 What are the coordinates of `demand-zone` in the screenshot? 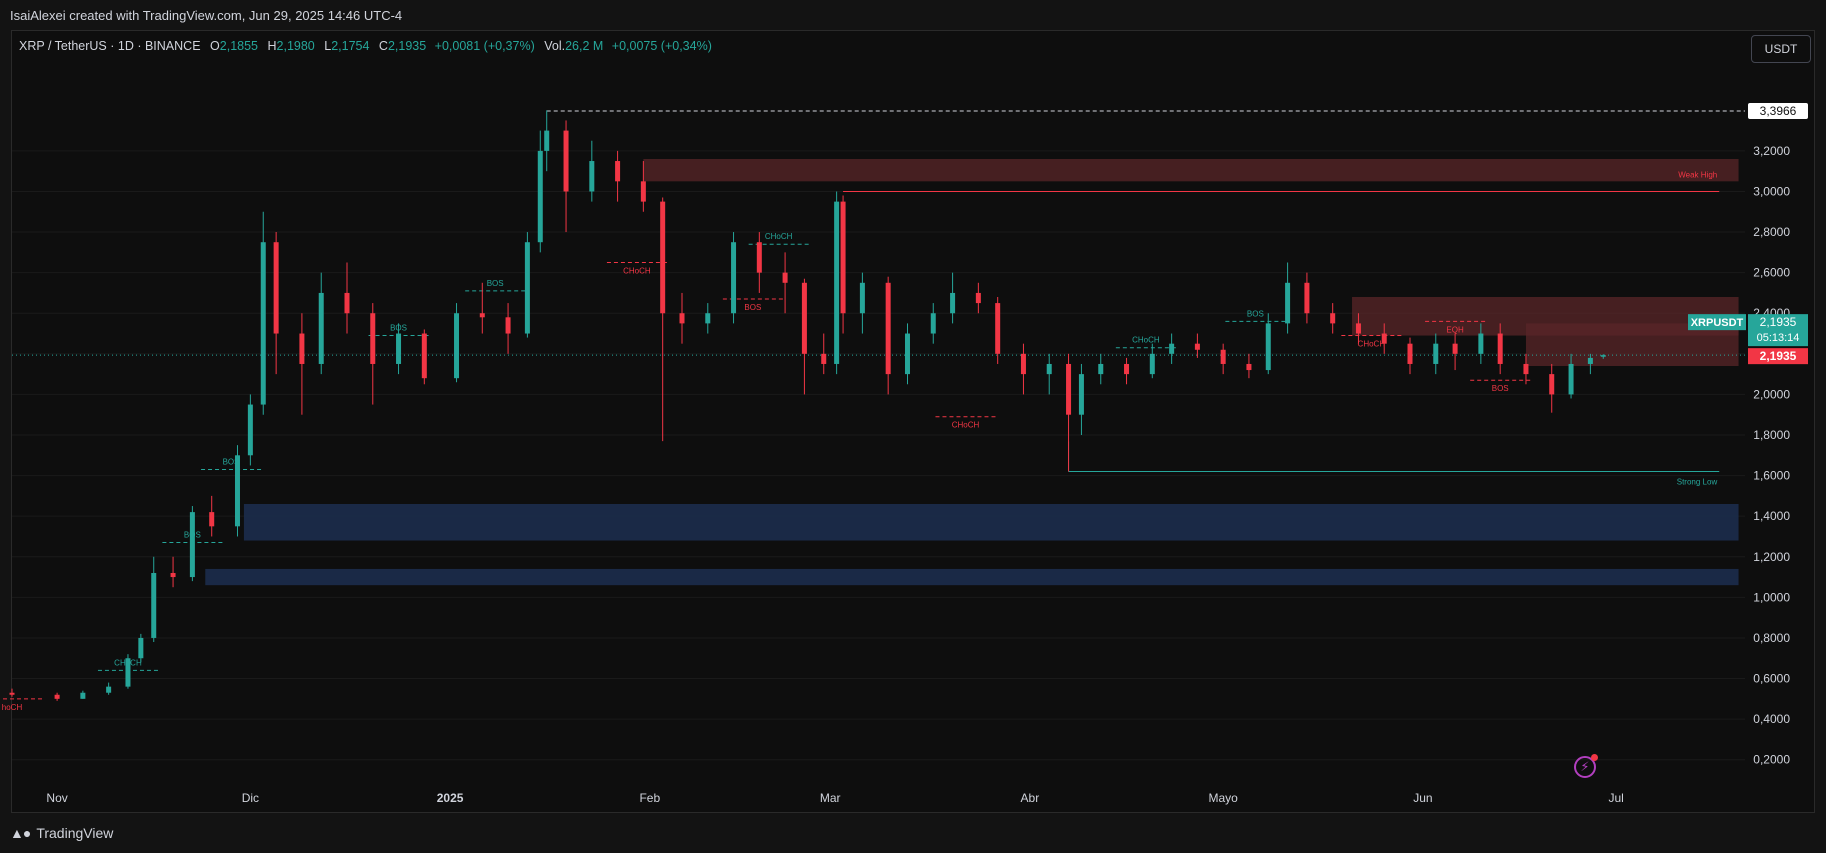 It's located at (972, 577).